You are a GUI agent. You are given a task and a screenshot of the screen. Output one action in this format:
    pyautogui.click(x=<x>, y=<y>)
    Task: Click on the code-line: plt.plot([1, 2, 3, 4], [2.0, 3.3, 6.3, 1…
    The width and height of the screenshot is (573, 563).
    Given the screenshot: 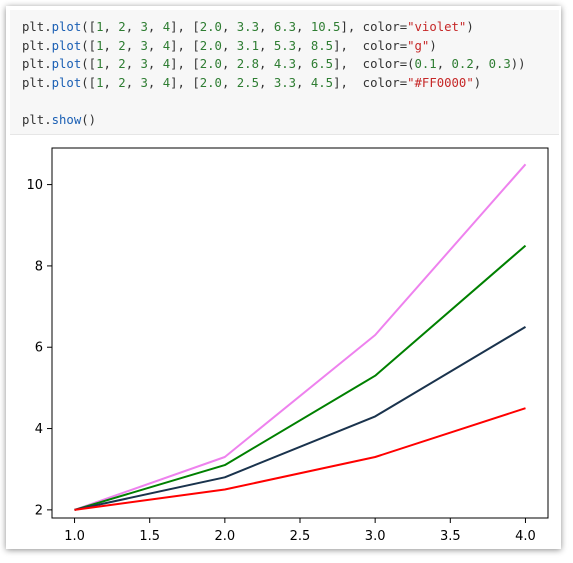 What is the action you would take?
    pyautogui.click(x=274, y=27)
    